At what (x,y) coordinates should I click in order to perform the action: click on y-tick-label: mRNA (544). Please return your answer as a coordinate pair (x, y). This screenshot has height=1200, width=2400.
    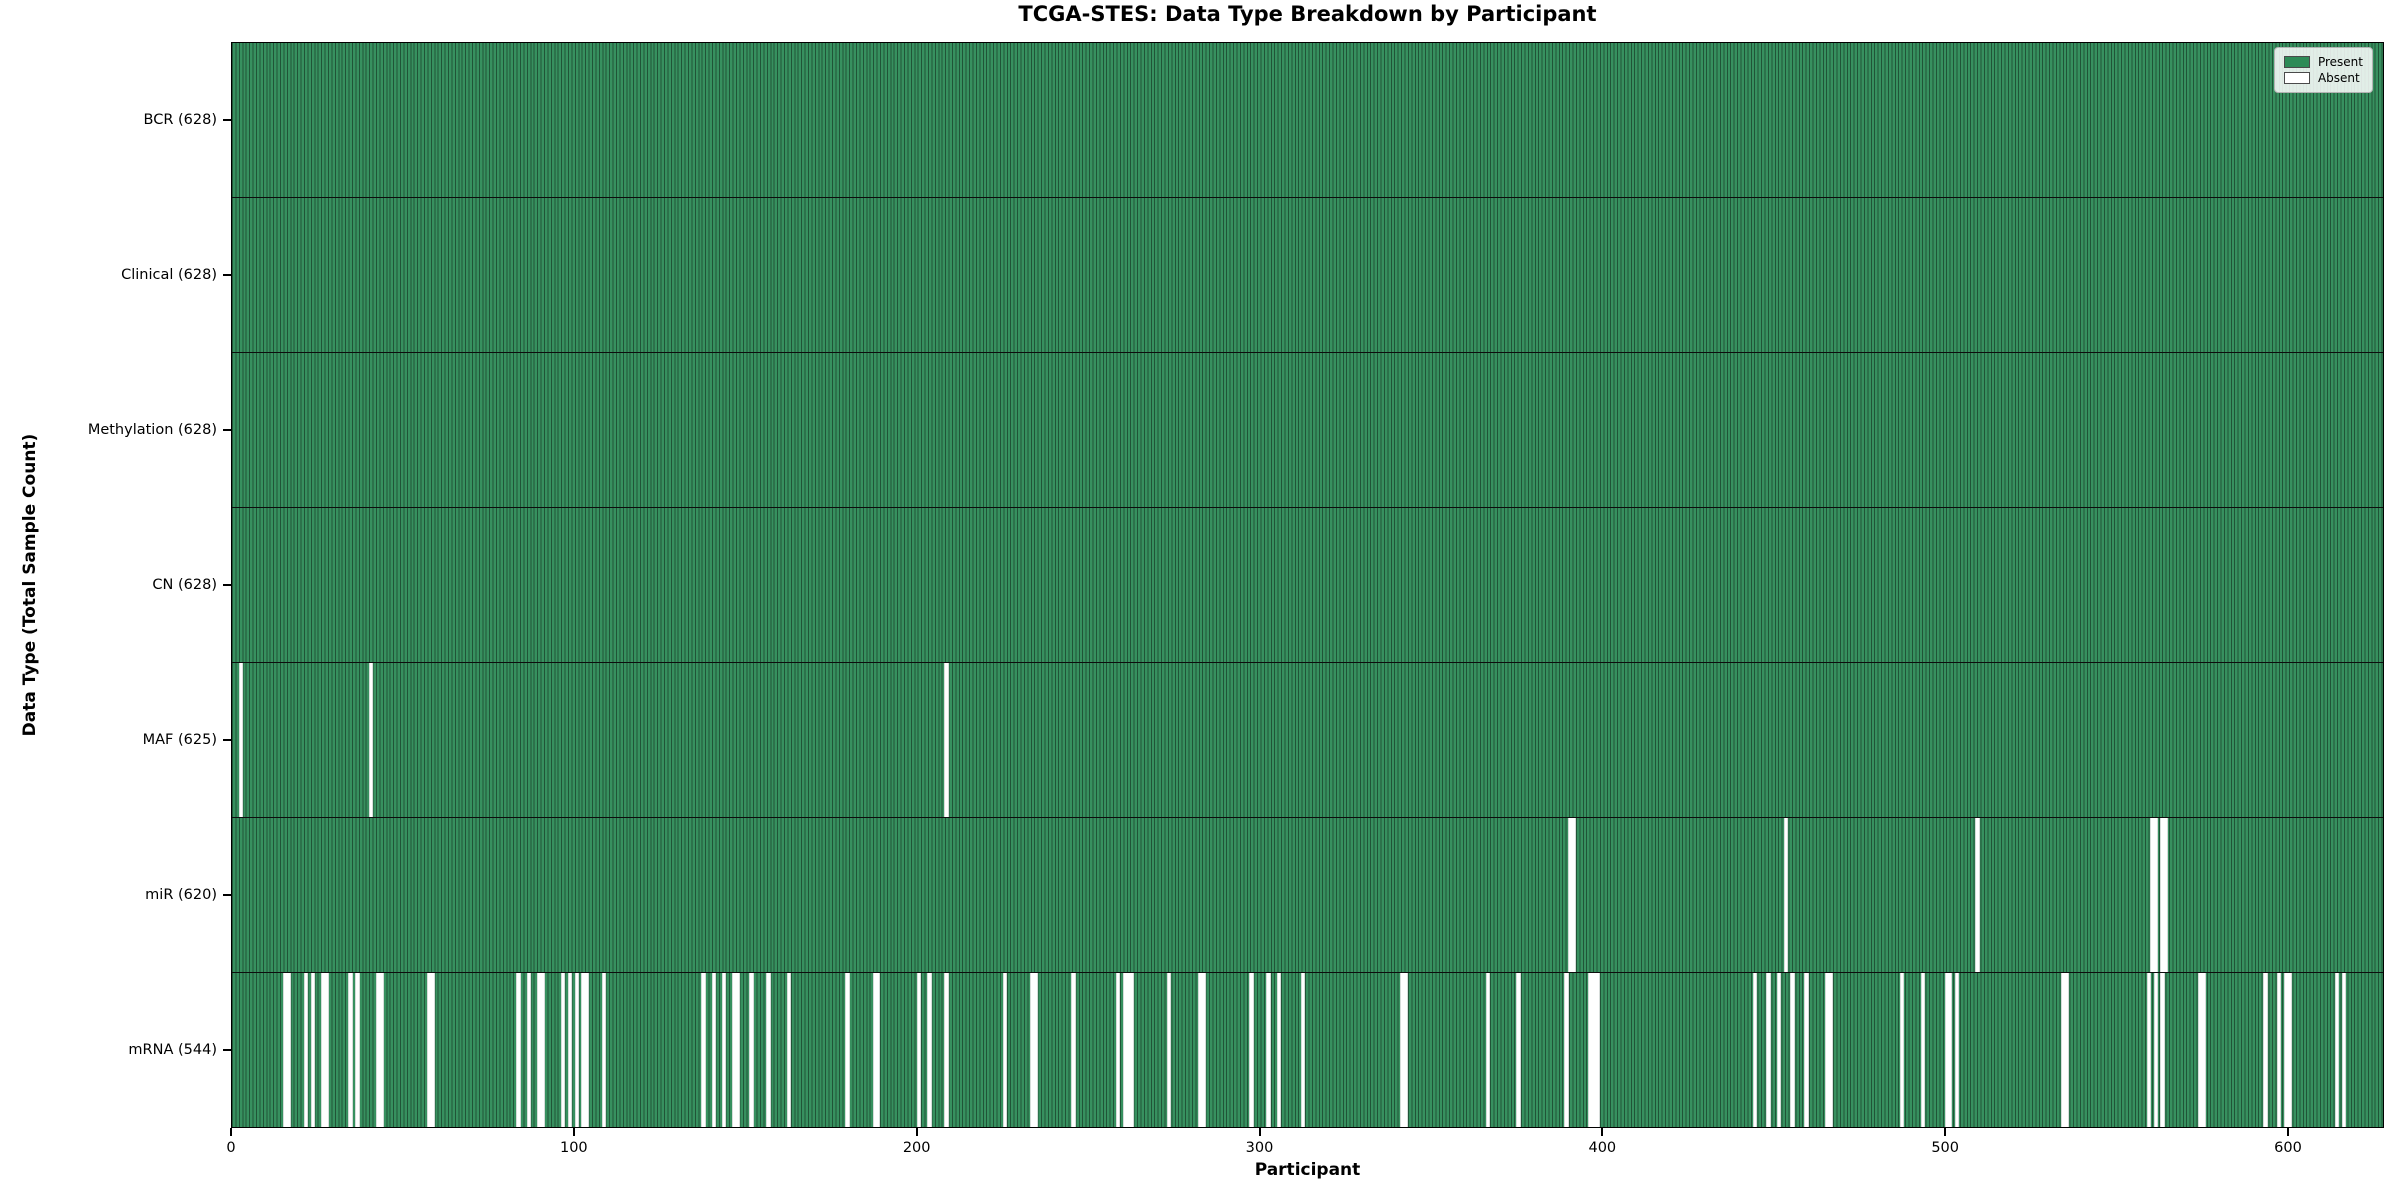
    Looking at the image, I should click on (172, 1050).